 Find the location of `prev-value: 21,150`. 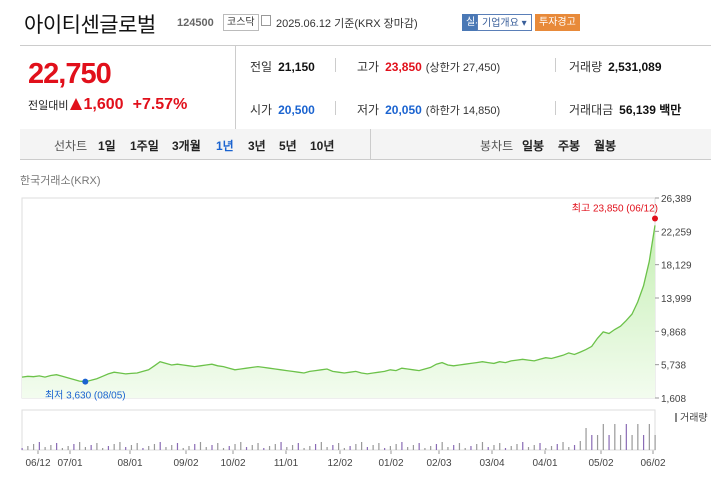

prev-value: 21,150 is located at coordinates (296, 67).